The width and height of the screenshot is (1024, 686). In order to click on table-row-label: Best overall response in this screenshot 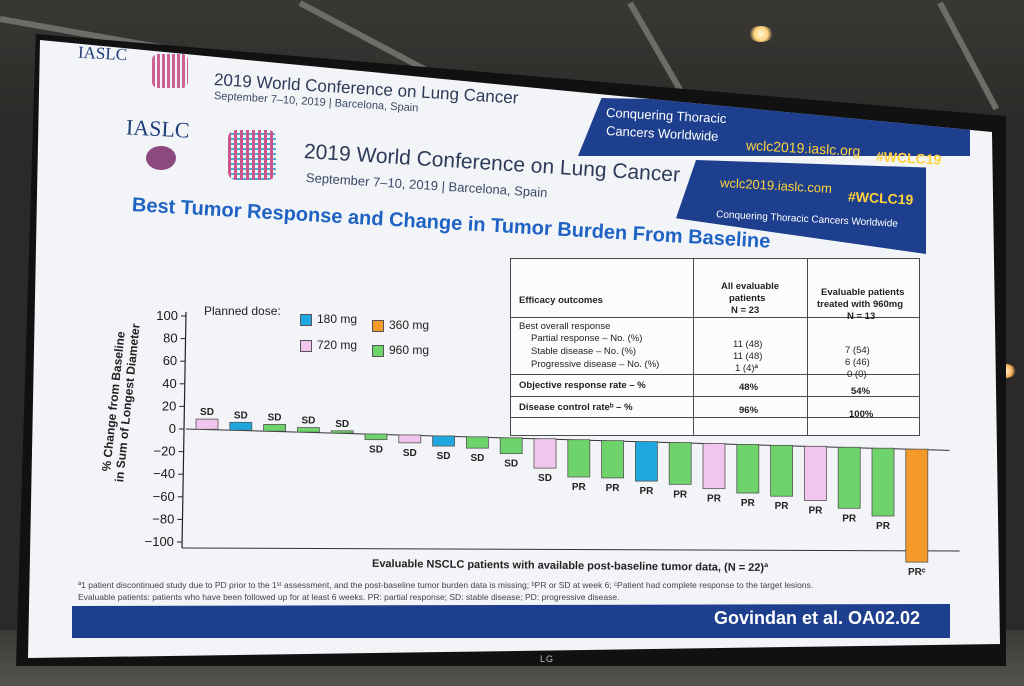, I will do `click(565, 326)`.